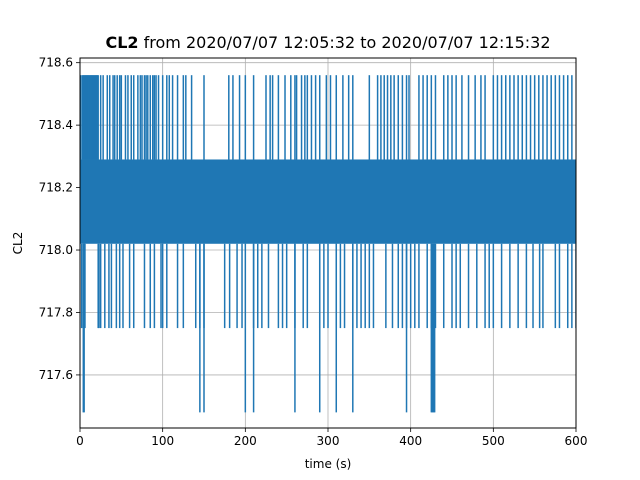 The width and height of the screenshot is (640, 480). I want to click on x-tick-label: 400, so click(410, 441).